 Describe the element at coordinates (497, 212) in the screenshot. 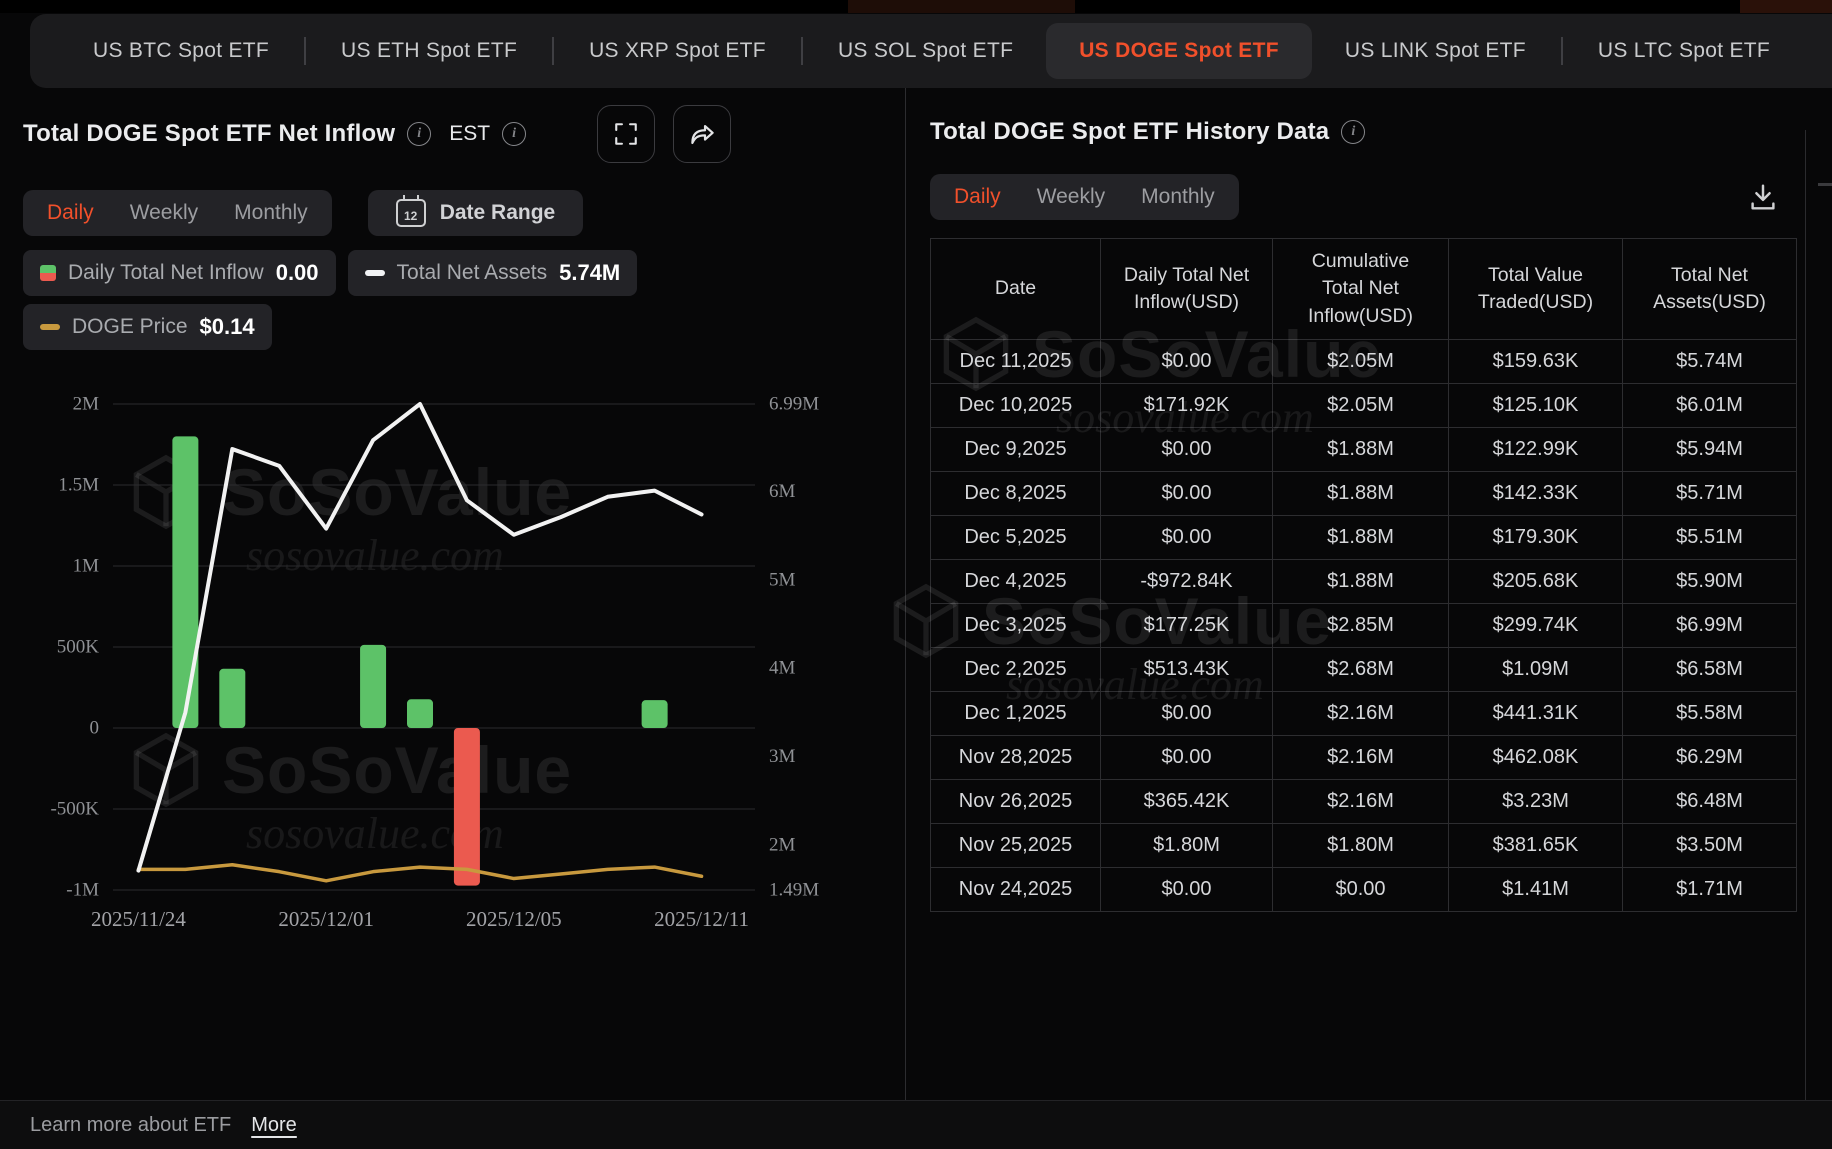

I see `date-range-label: Date Range` at that location.